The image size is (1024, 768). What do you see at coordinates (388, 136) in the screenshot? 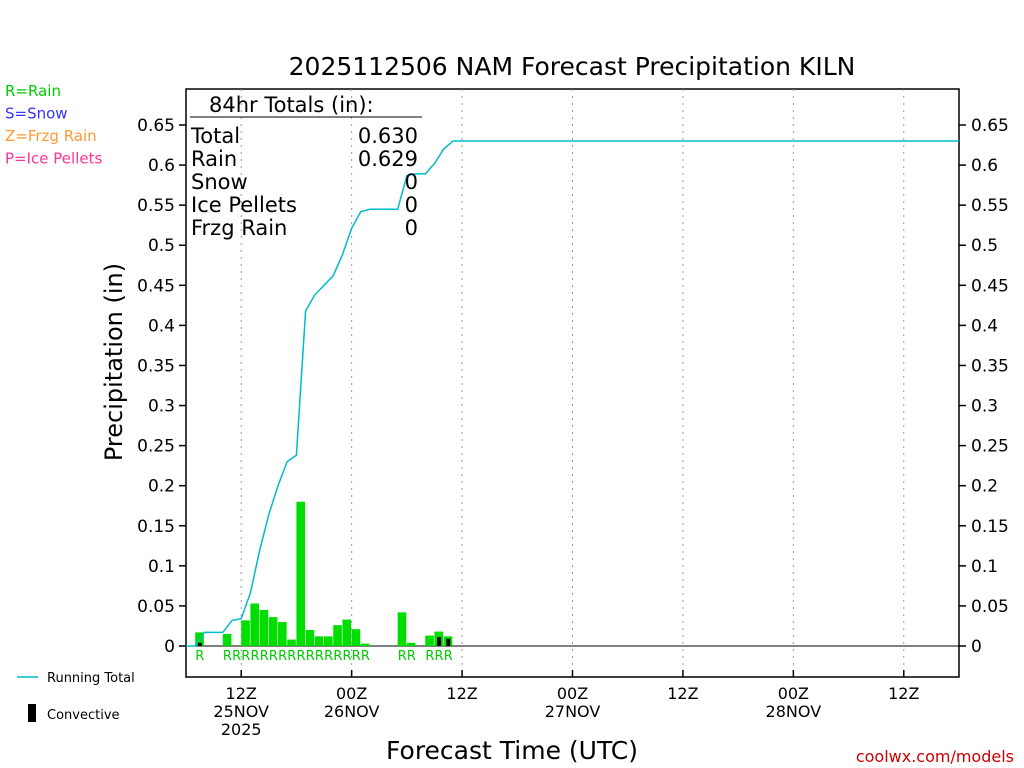
I see `totals-row-value: 0.630` at bounding box center [388, 136].